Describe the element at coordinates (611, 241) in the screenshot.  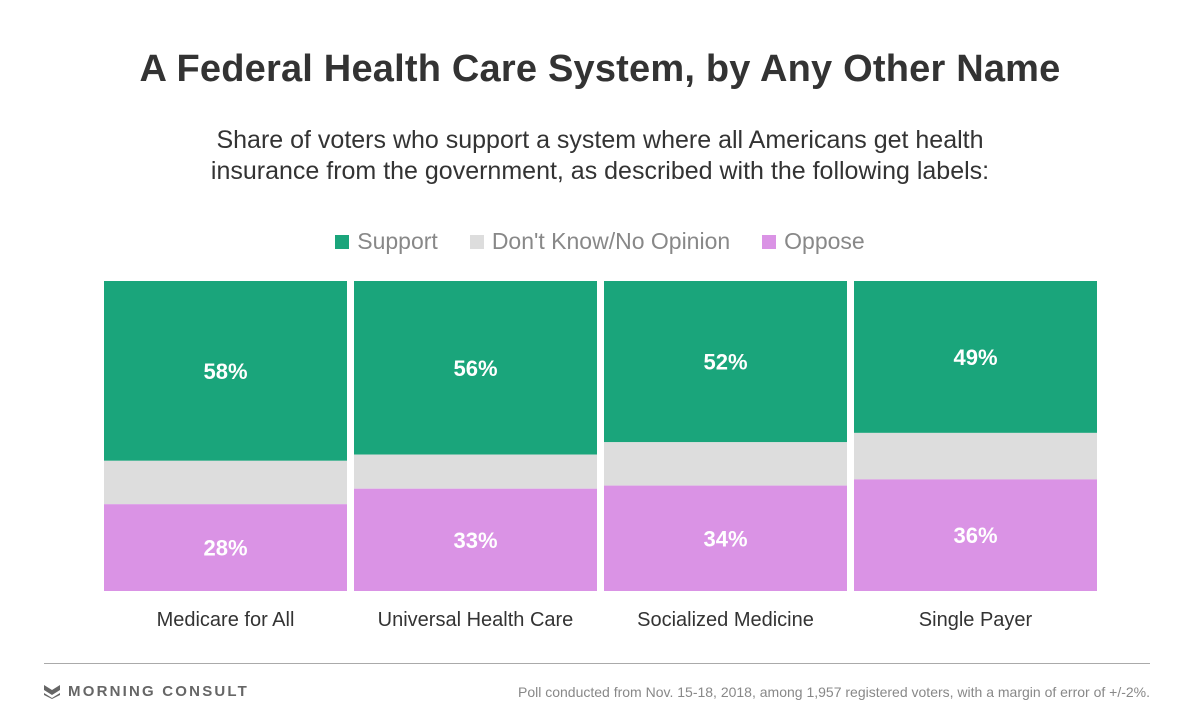
I see `legend-label-dont-know: Don't Know/No Opinion` at that location.